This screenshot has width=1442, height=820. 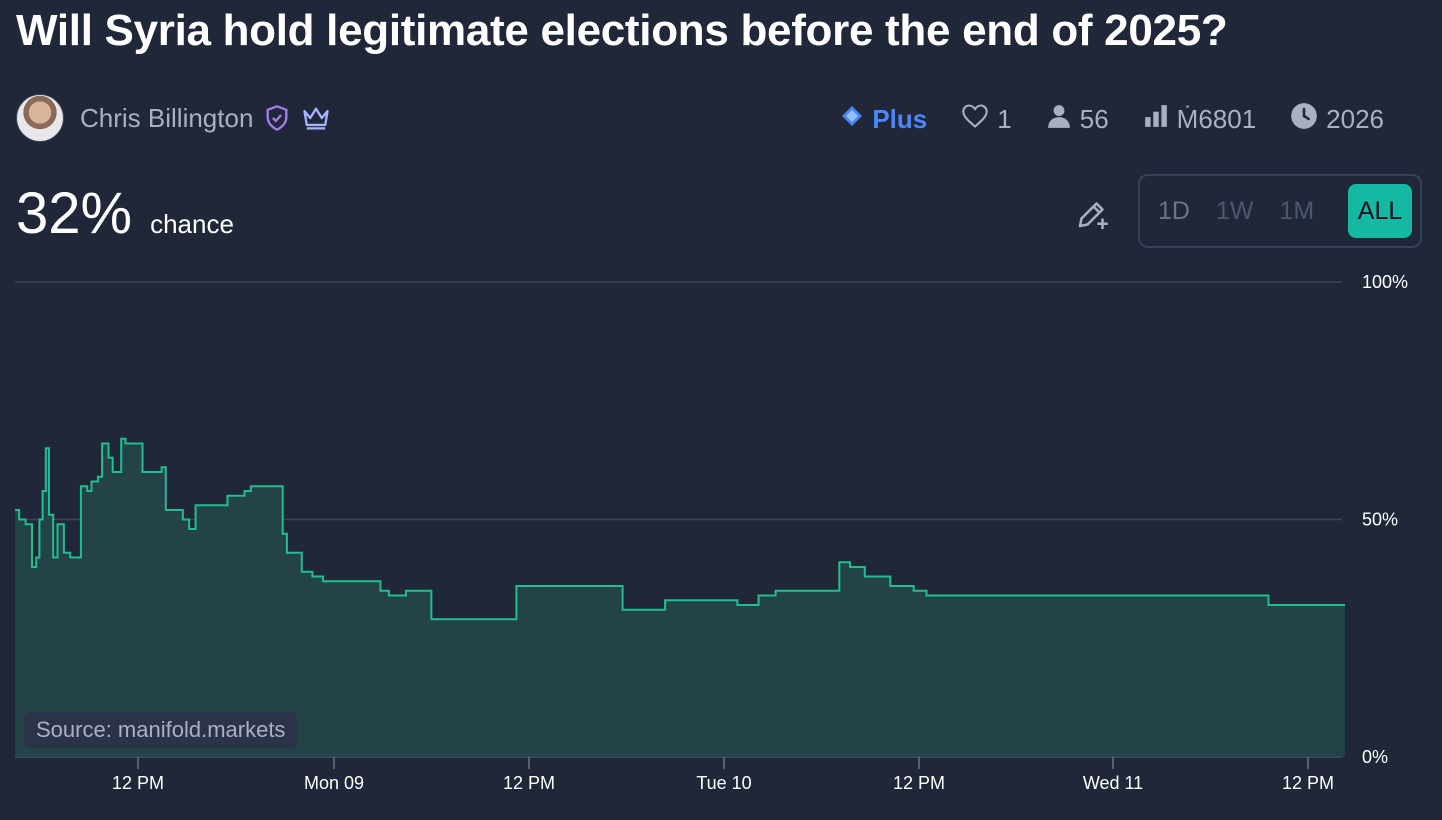 I want to click on author-name: Chris Billington, so click(x=167, y=117).